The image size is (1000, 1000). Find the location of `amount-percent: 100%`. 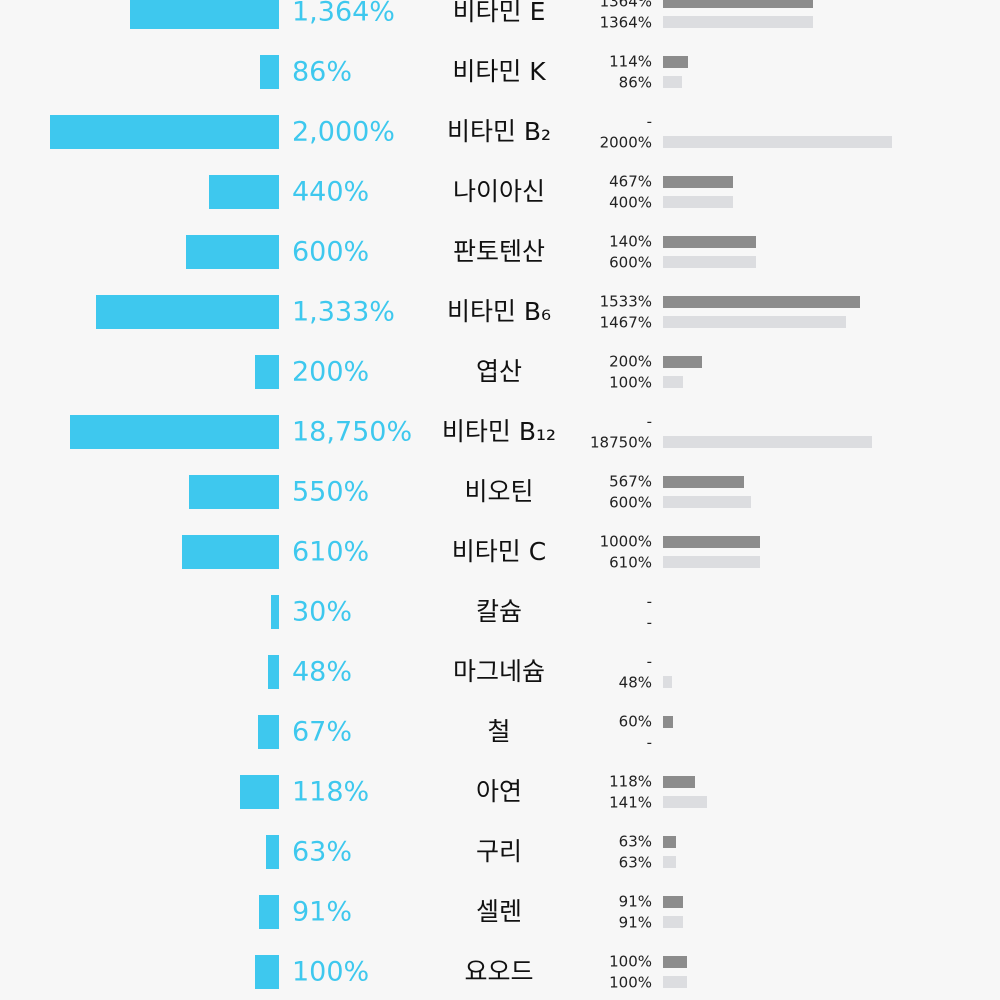

amount-percent: 100% is located at coordinates (330, 972).